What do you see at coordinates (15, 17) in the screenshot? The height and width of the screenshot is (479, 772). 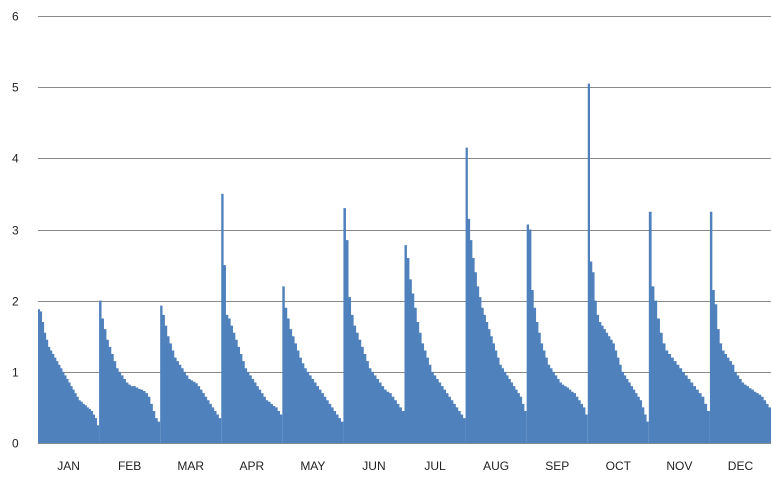 I see `y-tick-label: 6` at bounding box center [15, 17].